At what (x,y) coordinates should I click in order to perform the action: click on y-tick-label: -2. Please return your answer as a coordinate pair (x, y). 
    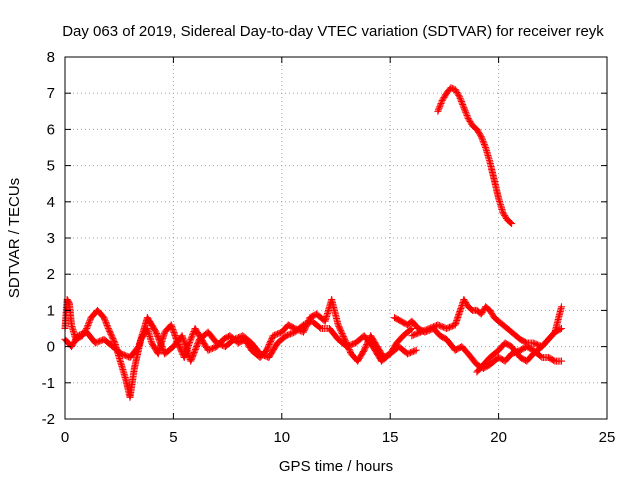
    Looking at the image, I should click on (48, 419).